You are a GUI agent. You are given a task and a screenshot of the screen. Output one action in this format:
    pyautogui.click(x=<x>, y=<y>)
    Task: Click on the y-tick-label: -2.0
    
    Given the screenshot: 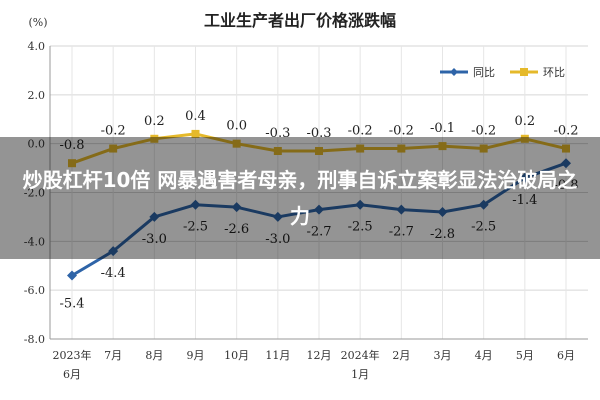 What is the action you would take?
    pyautogui.click(x=34, y=193)
    